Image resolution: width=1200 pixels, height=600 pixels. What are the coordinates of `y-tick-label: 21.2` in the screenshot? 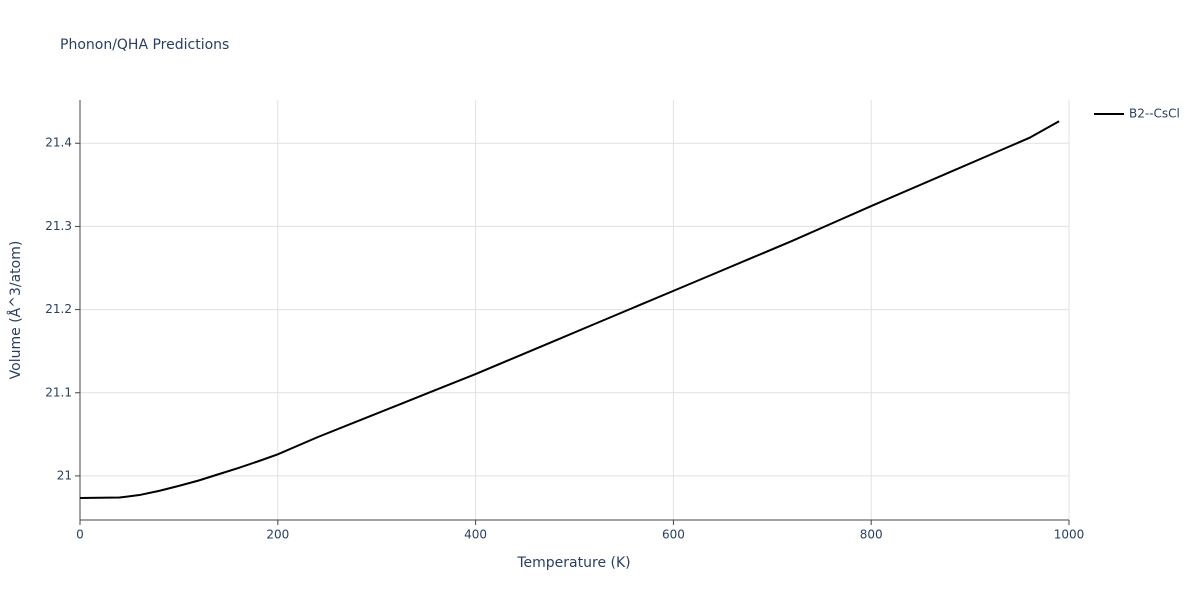 It's located at (58, 309).